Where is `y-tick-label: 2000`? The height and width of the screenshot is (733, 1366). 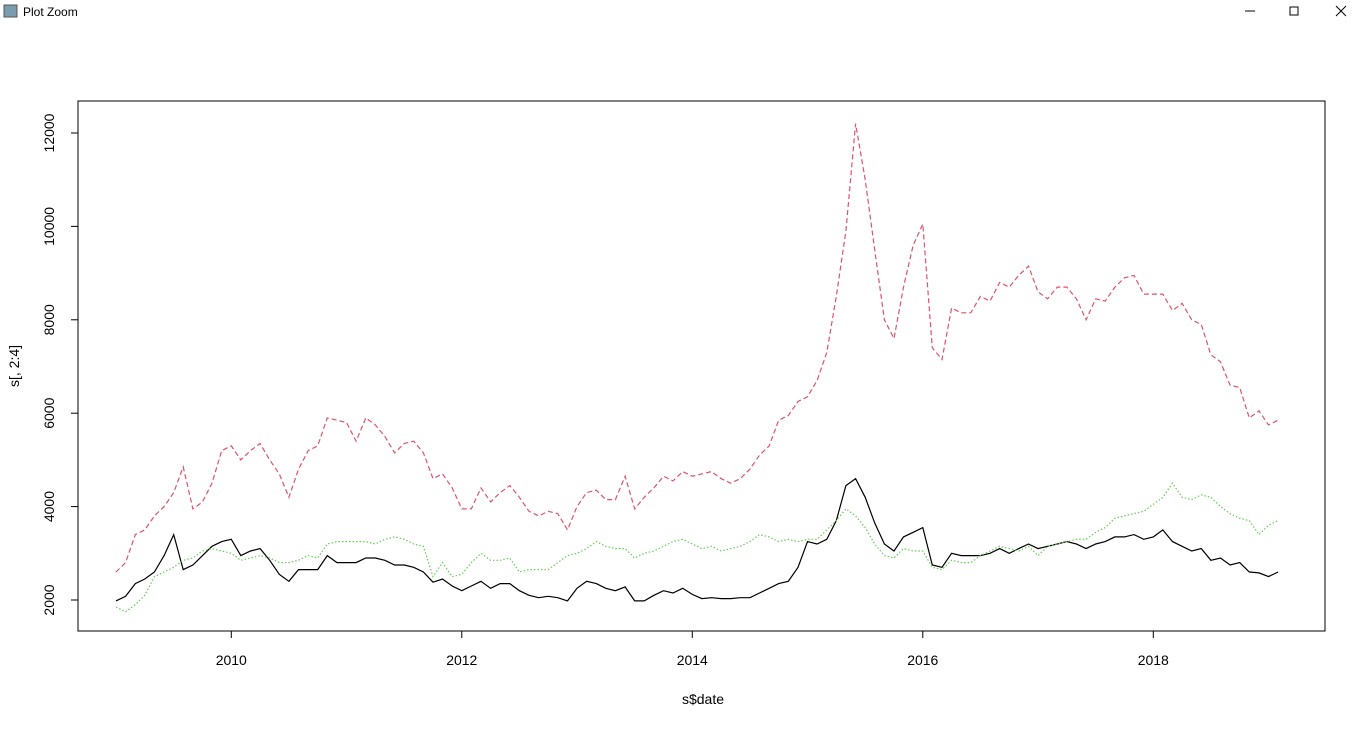
y-tick-label: 2000 is located at coordinates (49, 599).